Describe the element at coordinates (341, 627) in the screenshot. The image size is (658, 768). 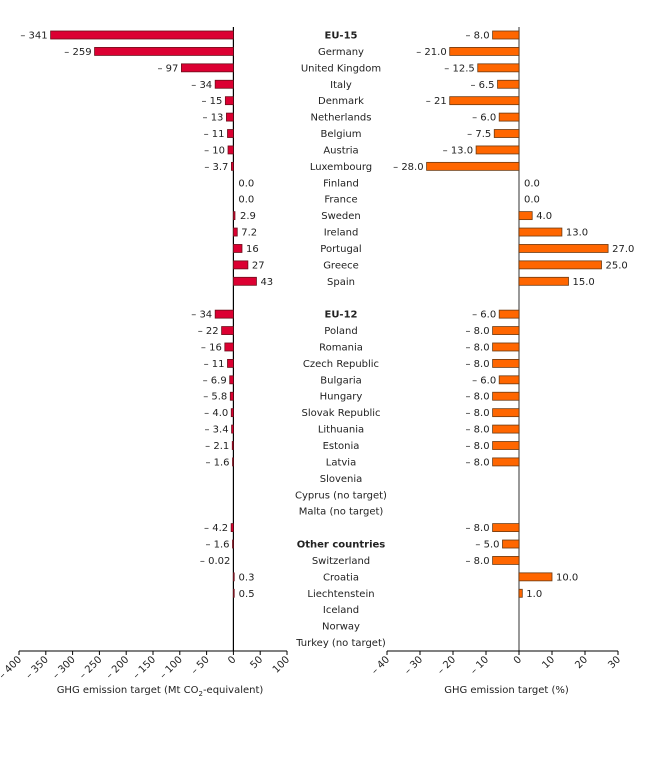
I see `category-label: Norway` at that location.